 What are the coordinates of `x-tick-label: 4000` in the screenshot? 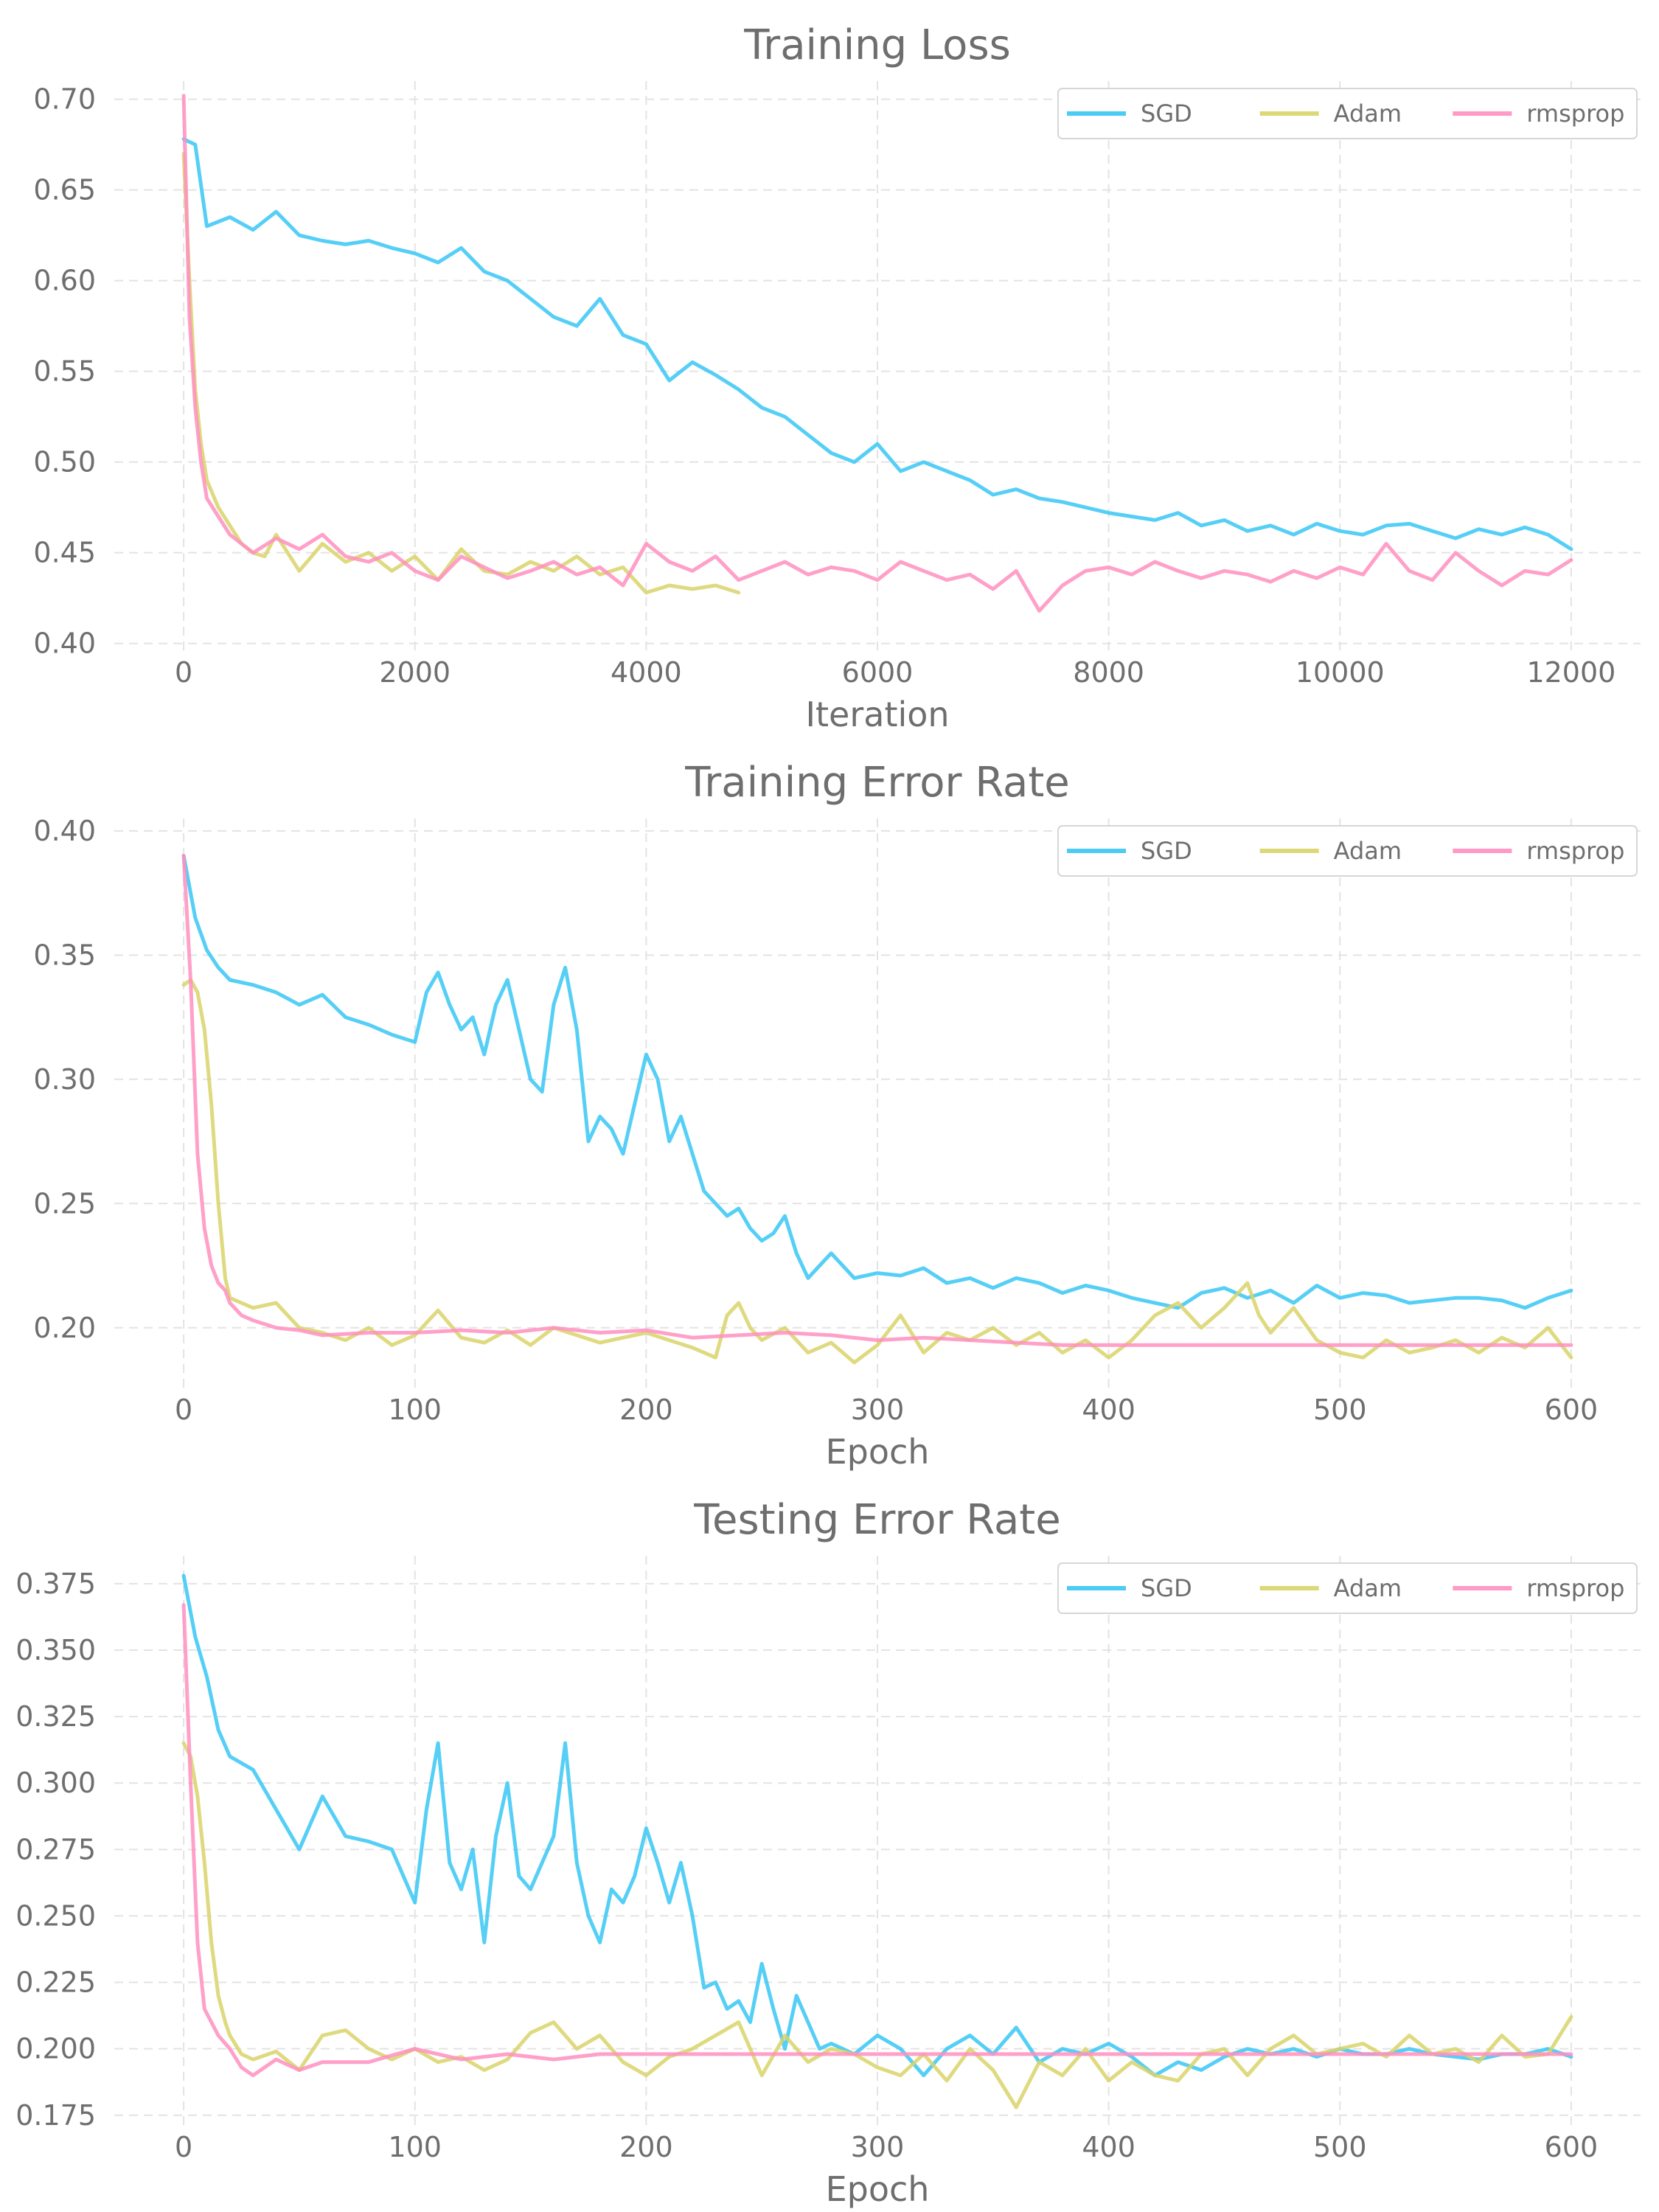 It's located at (646, 672).